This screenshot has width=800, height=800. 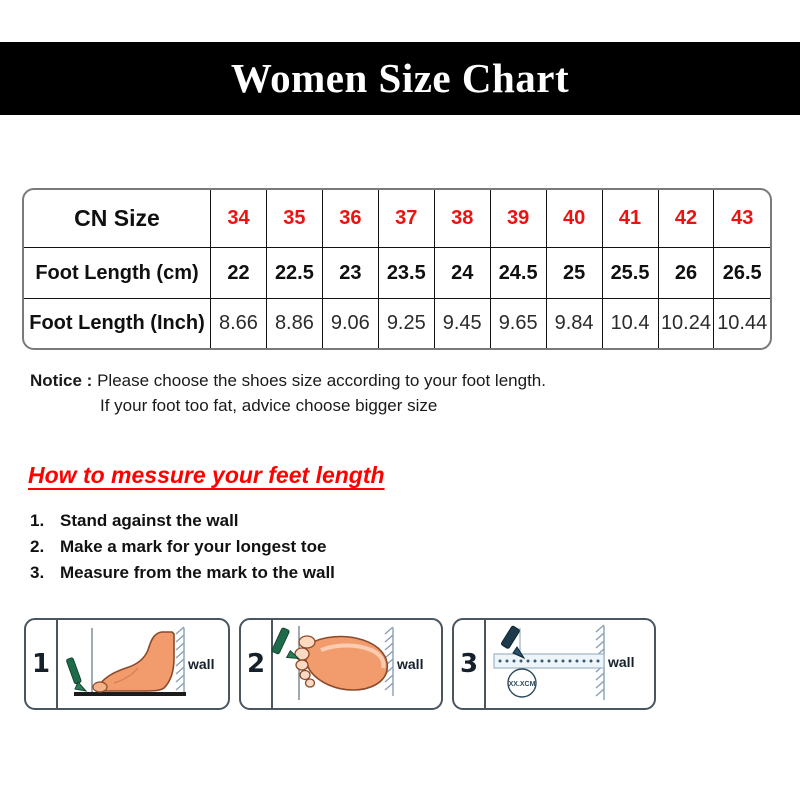 What do you see at coordinates (280, 521) in the screenshot?
I see `list-item: 1. Stand against the wall` at bounding box center [280, 521].